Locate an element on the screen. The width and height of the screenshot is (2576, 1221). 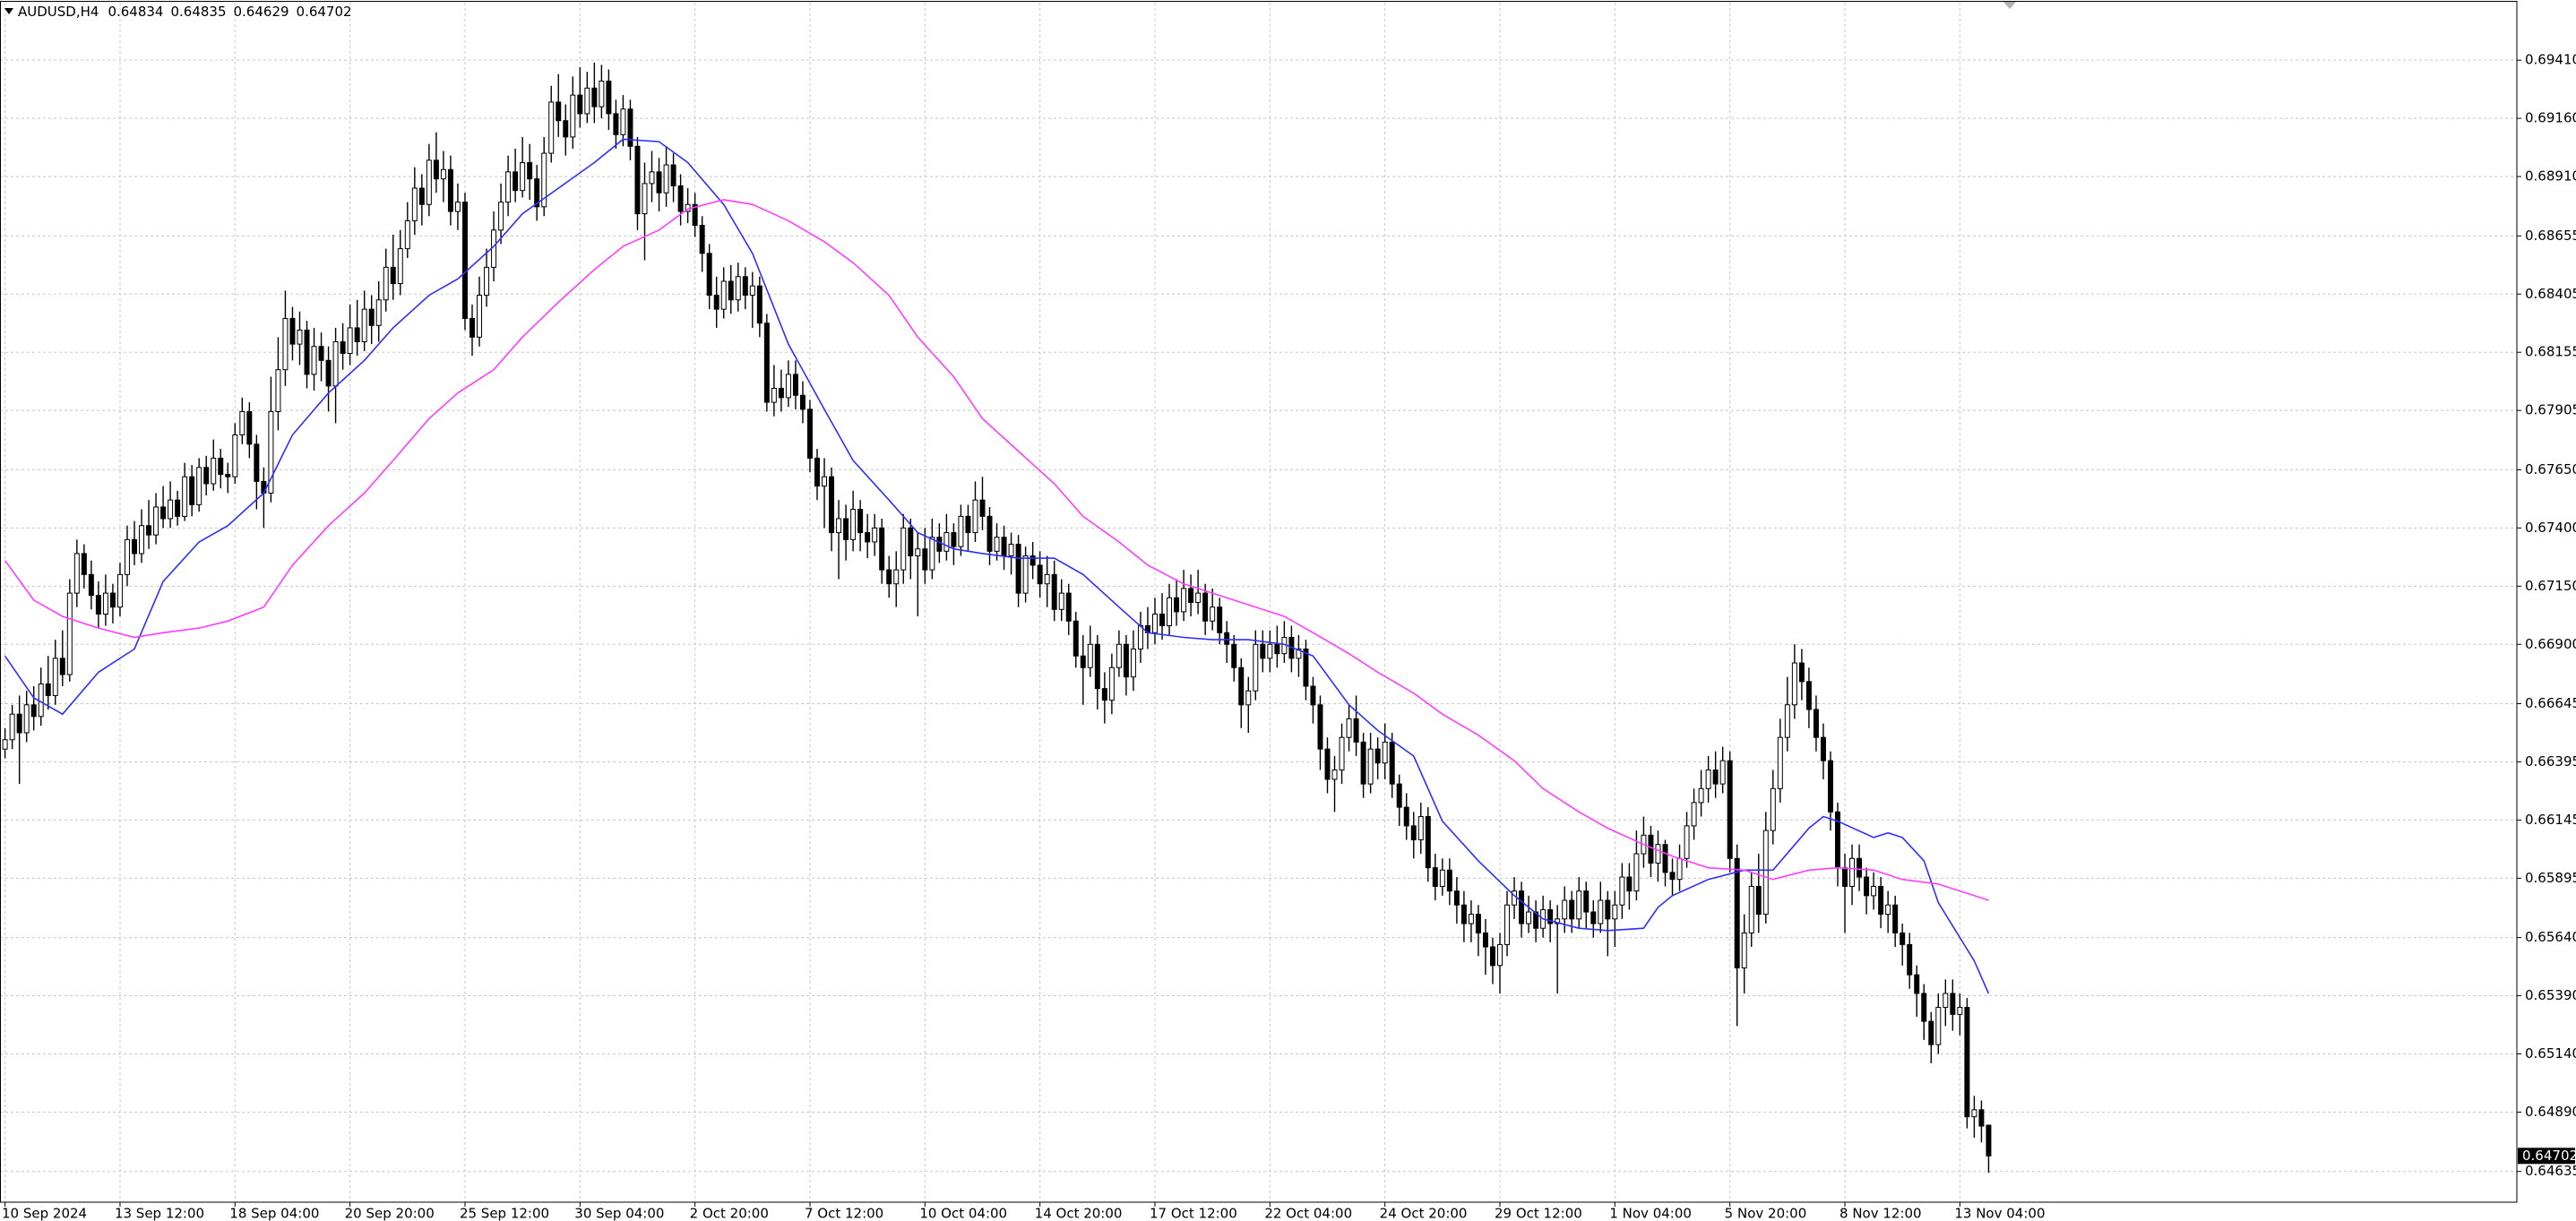
y-tick-label: 0.67905 is located at coordinates (2550, 410).